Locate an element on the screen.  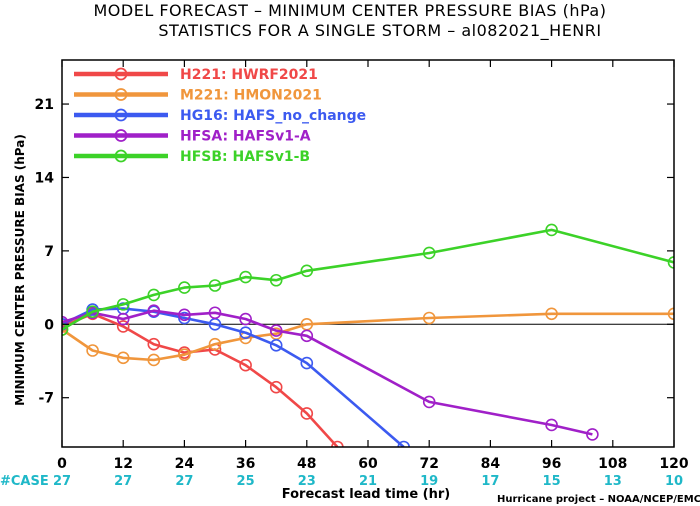
x-tick-label-3: 36 is located at coordinates (245, 464).